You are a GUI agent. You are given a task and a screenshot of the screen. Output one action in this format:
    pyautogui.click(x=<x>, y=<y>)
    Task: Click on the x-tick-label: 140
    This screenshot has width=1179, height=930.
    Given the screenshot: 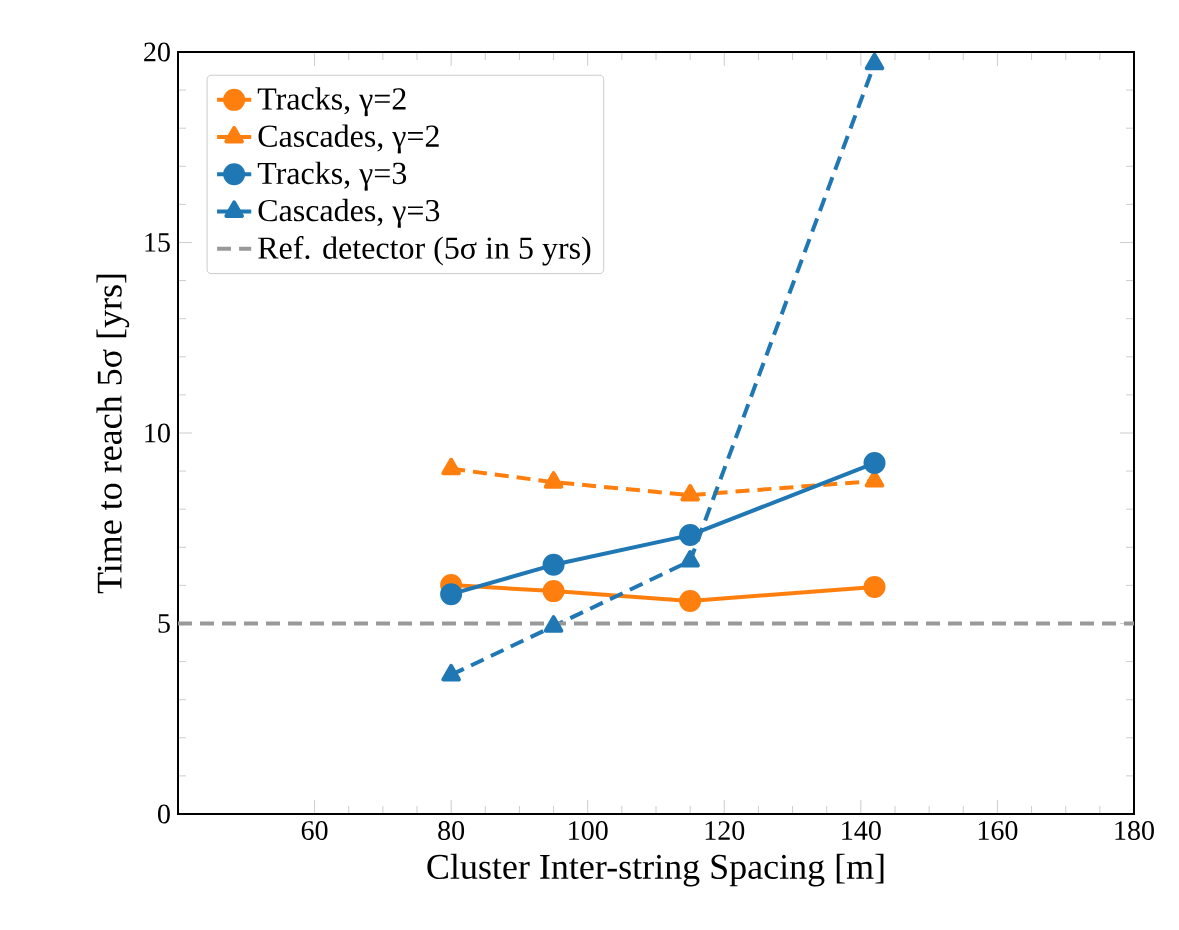 What is the action you would take?
    pyautogui.click(x=861, y=830)
    